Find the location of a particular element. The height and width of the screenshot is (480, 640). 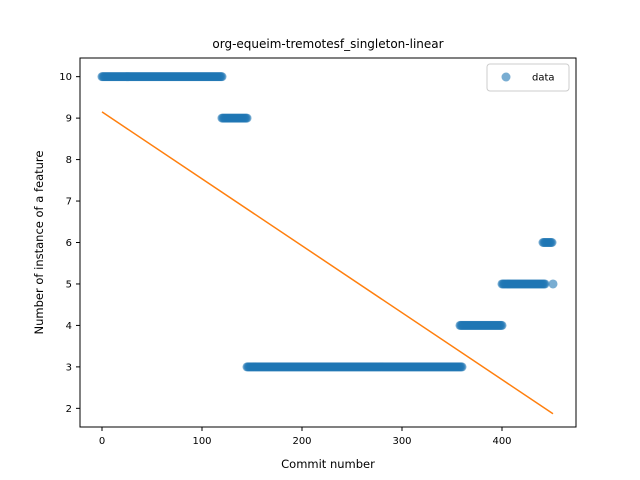

y-tick-label: 5 is located at coordinates (69, 284).